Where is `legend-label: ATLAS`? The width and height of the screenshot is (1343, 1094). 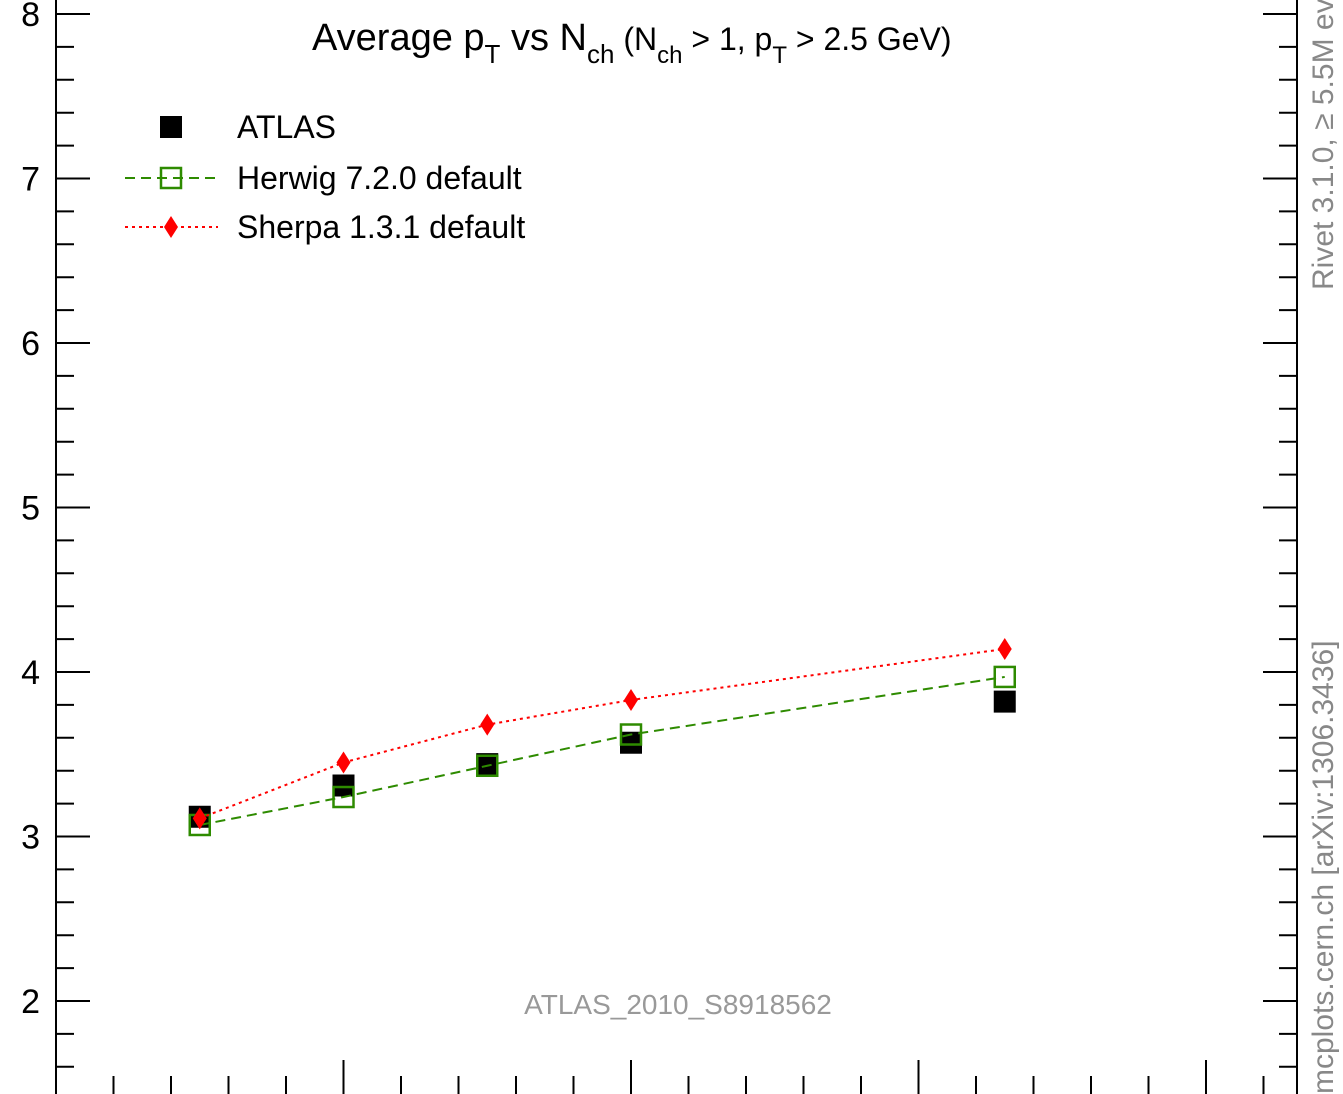
legend-label: ATLAS is located at coordinates (286, 127).